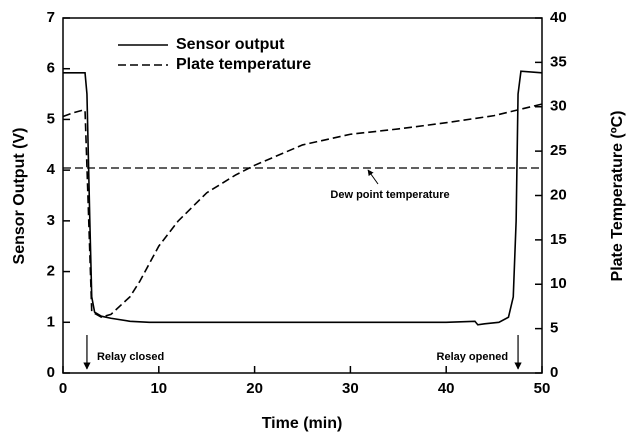  I want to click on annotation-label: Relay closed, so click(130, 357).